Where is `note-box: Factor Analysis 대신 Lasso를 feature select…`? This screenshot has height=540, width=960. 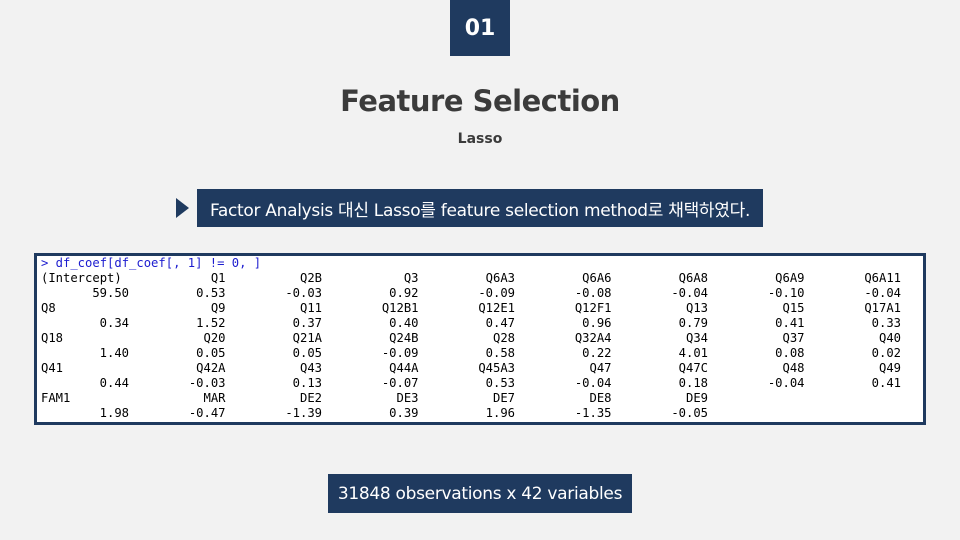 note-box: Factor Analysis 대신 Lasso를 feature select… is located at coordinates (480, 208).